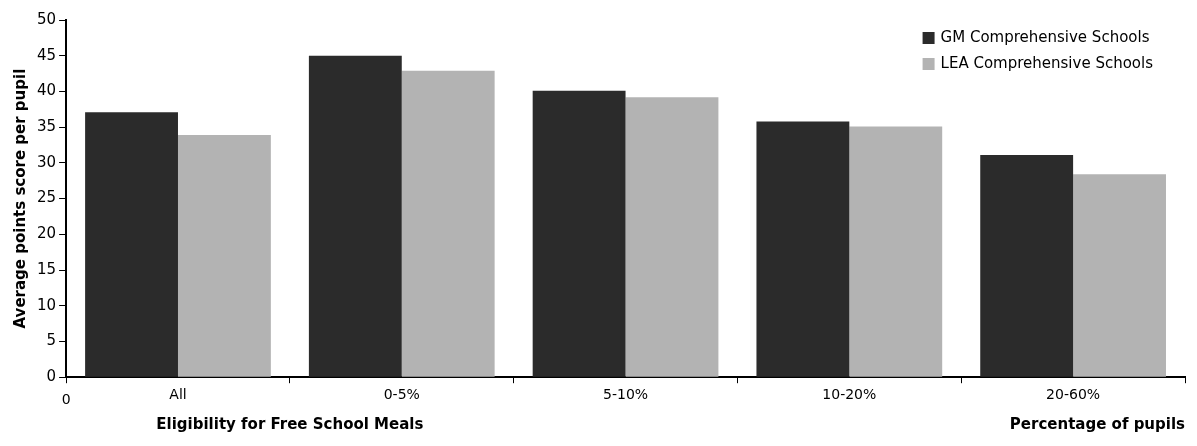 The width and height of the screenshot is (1197, 446). Describe the element at coordinates (1097, 423) in the screenshot. I see `text: Percentage of pupils` at that location.